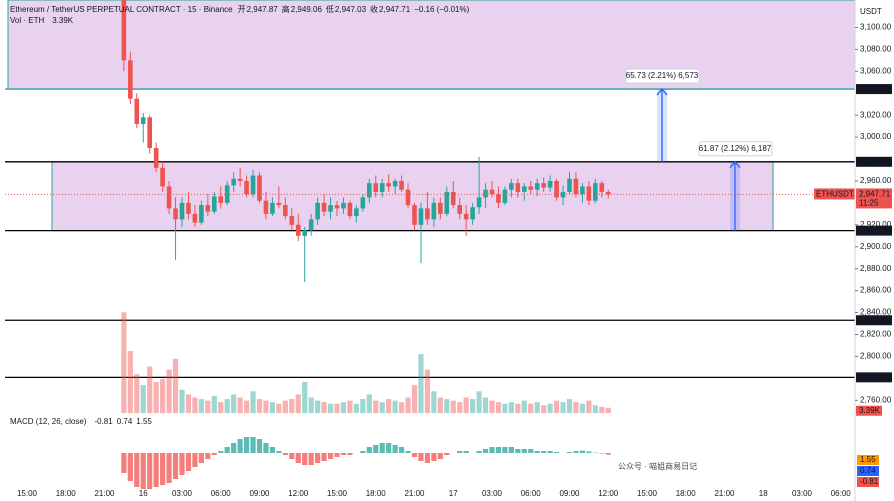  What do you see at coordinates (868, 459) in the screenshot?
I see `macd-axis-label: 1.55` at bounding box center [868, 459].